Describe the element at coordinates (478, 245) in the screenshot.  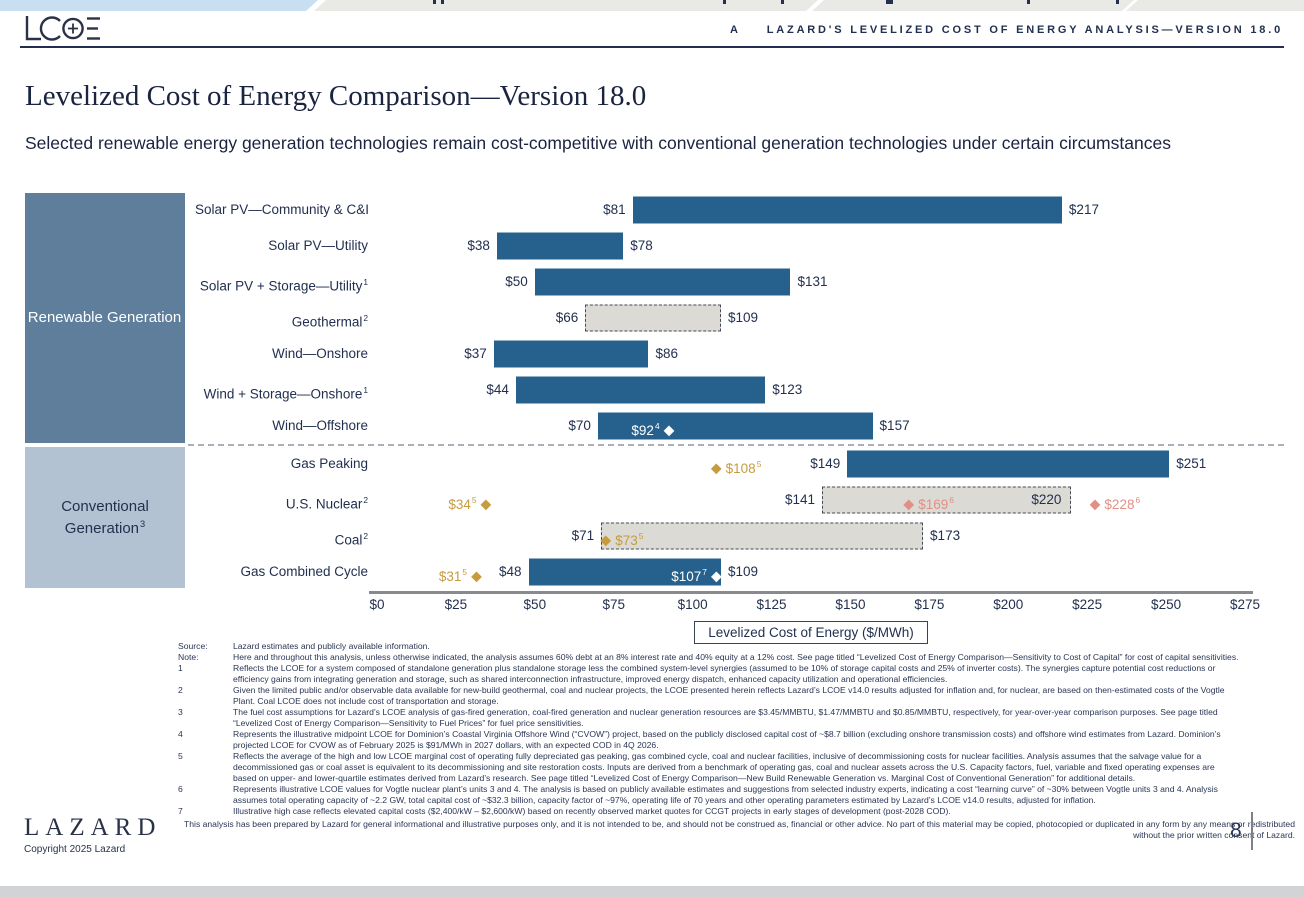
I see `bar-low-value: $38` at that location.